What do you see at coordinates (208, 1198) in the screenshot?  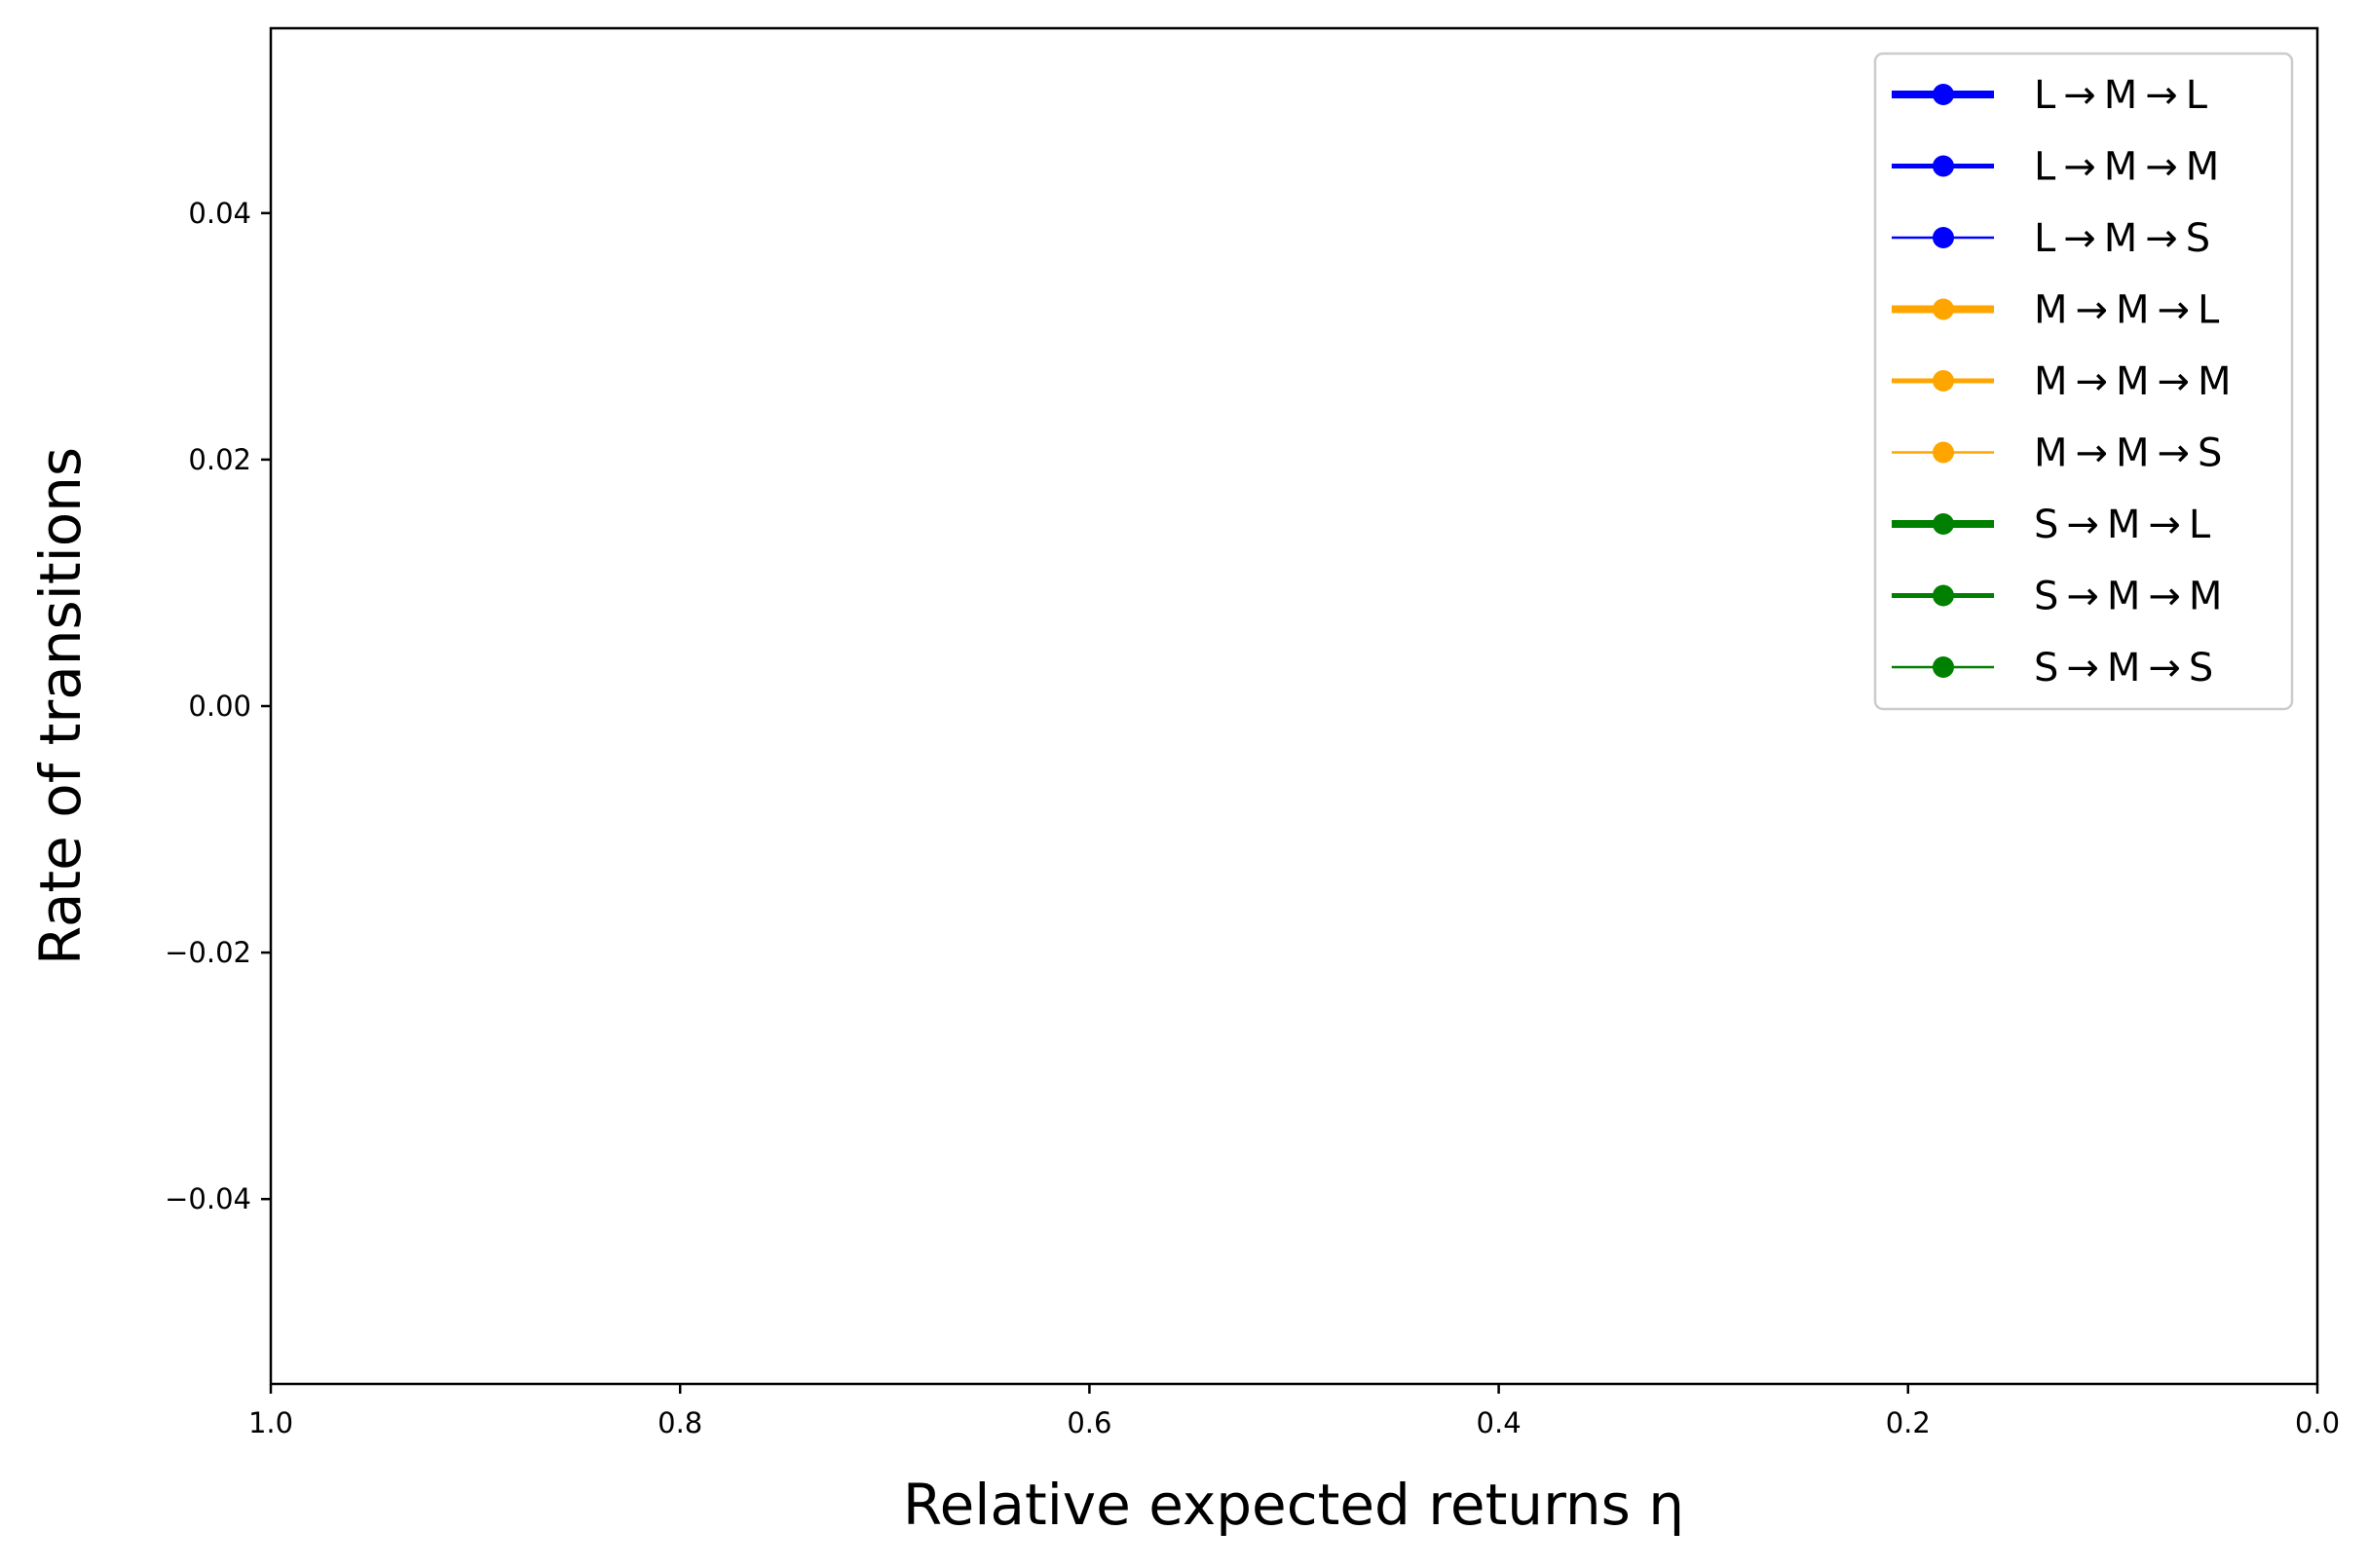 I see `y-tick-label: −0.04` at bounding box center [208, 1198].